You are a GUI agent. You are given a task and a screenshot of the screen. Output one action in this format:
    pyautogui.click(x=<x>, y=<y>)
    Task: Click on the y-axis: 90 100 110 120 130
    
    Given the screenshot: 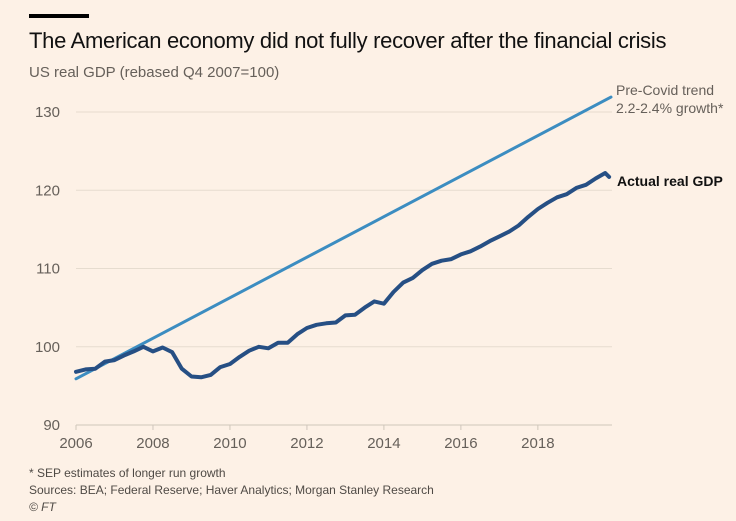 What is the action you would take?
    pyautogui.click(x=47, y=269)
    